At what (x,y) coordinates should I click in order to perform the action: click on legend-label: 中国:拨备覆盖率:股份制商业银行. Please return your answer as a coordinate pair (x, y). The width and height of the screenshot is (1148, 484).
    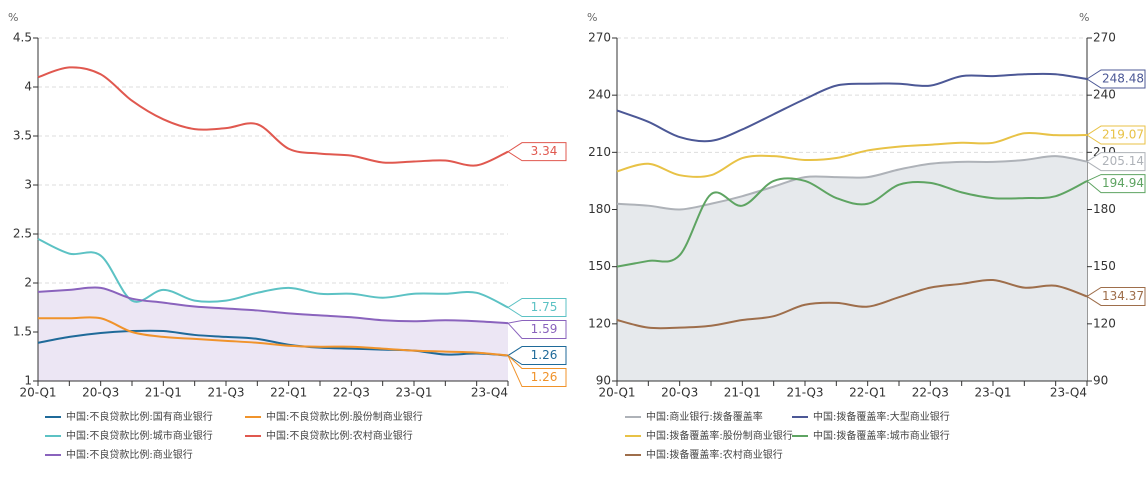
    Looking at the image, I should click on (719, 435).